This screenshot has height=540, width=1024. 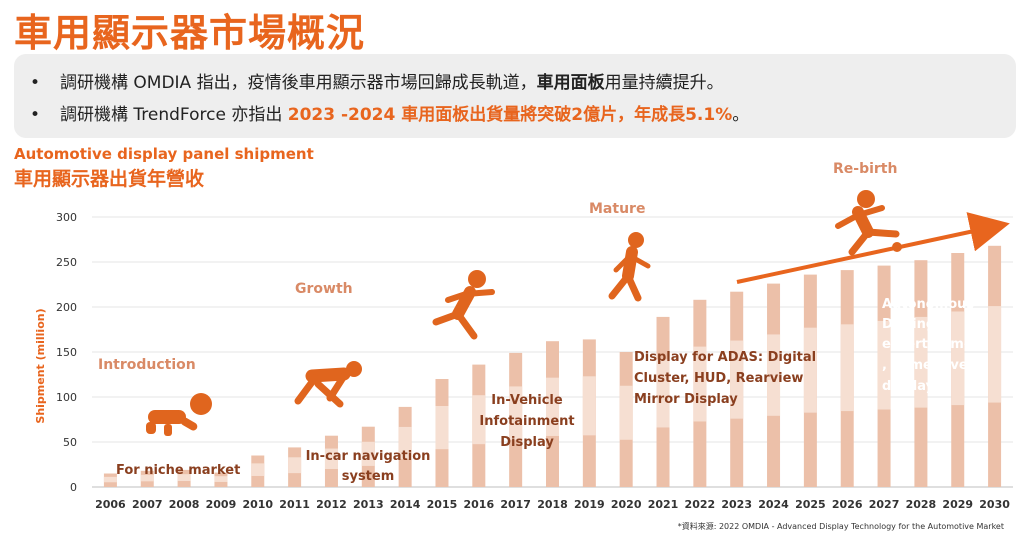 I want to click on x-tick-label: 2019, so click(x=589, y=504).